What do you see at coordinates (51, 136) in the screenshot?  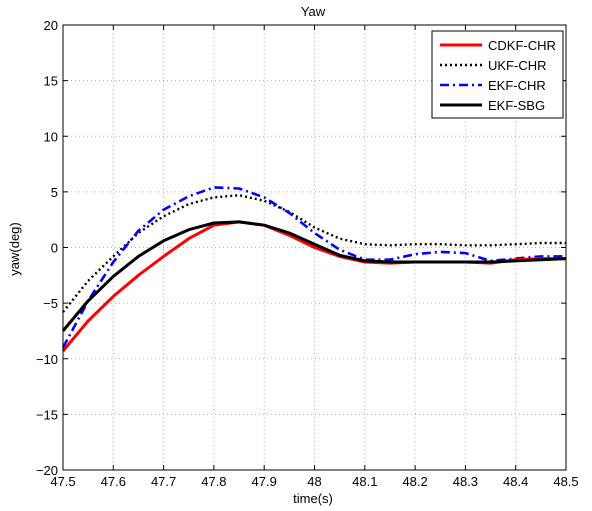 I see `y-tick-label: 10` at bounding box center [51, 136].